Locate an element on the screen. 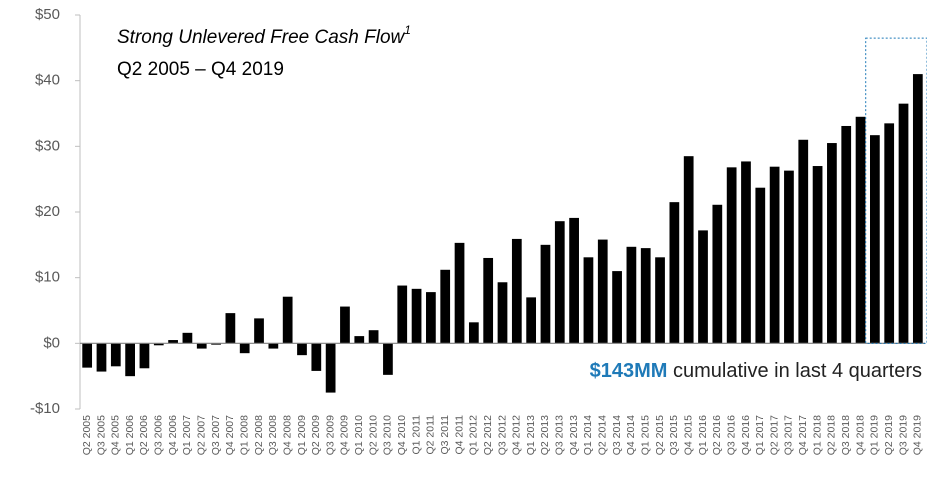 The width and height of the screenshot is (927, 481). annotation-highlight: $143MM is located at coordinates (629, 371).